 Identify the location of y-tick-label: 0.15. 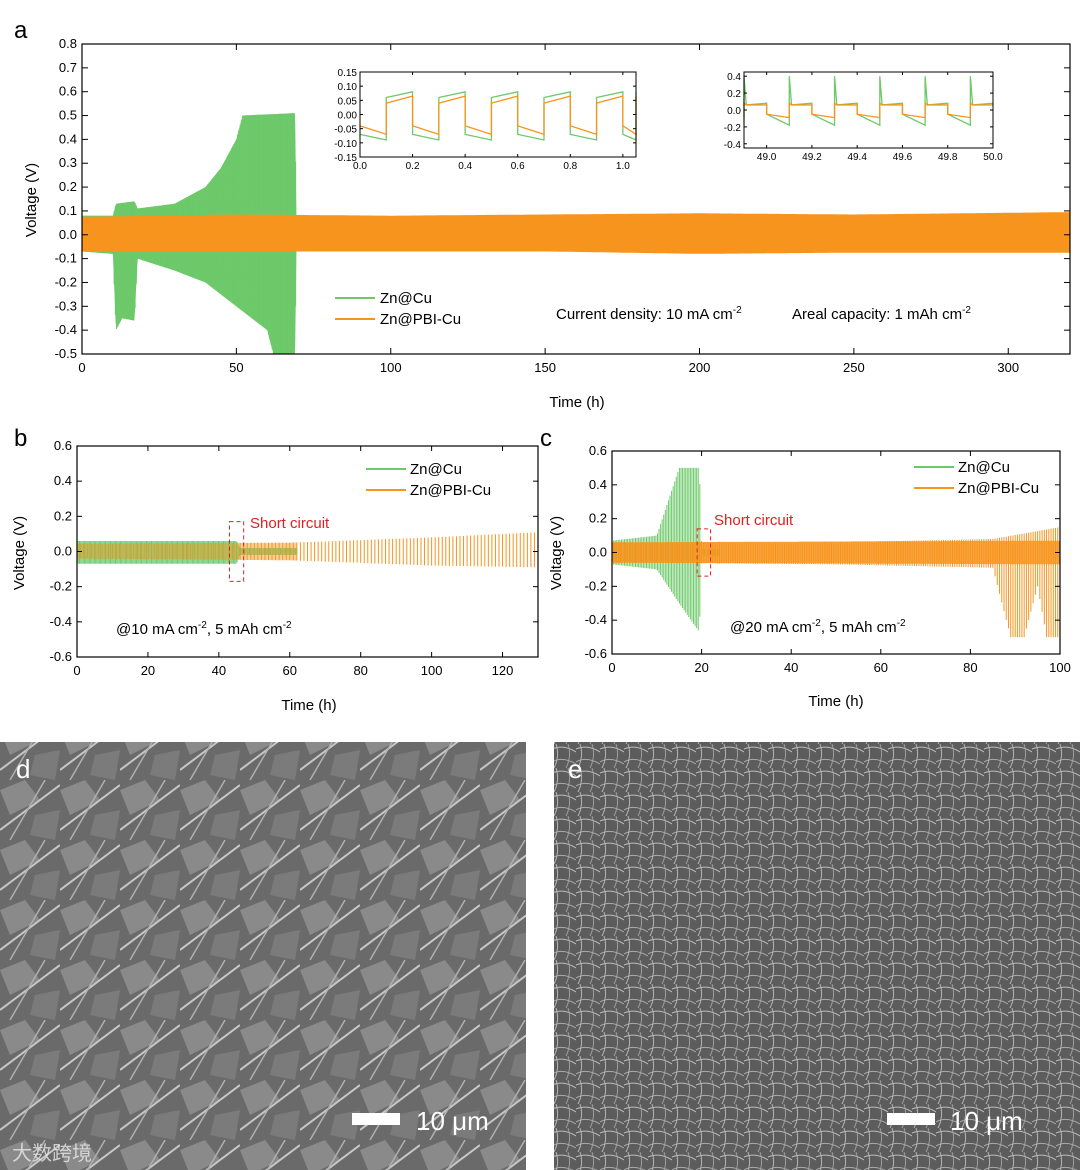
(348, 73).